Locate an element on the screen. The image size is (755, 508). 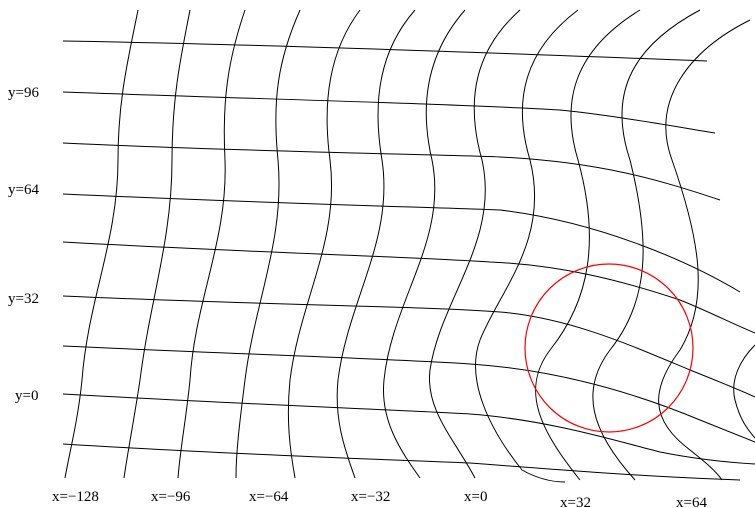
y-label: y=64 is located at coordinates (23, 190).